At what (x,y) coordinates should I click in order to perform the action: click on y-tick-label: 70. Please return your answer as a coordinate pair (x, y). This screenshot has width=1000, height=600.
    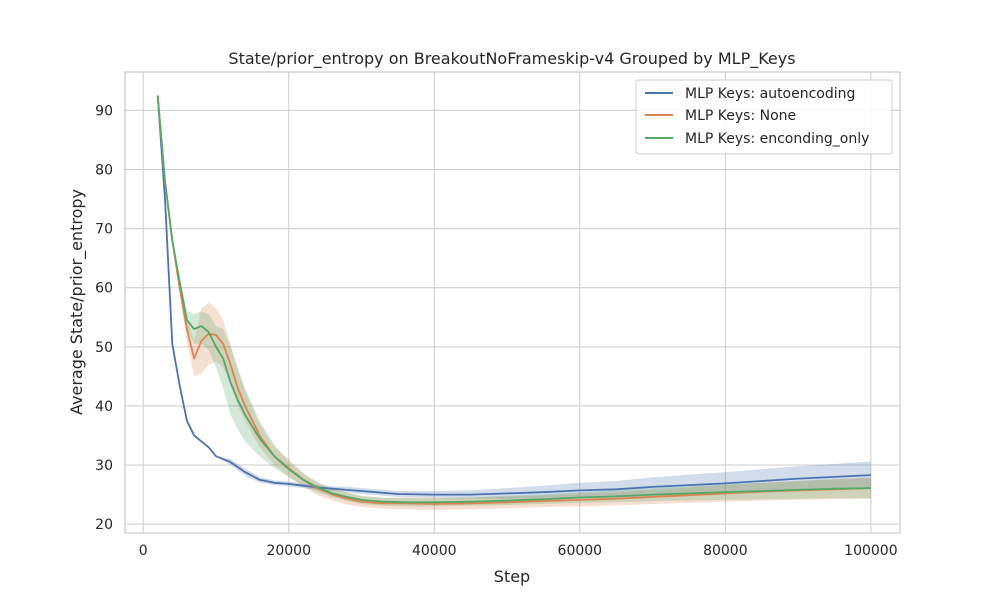
    Looking at the image, I should click on (104, 230).